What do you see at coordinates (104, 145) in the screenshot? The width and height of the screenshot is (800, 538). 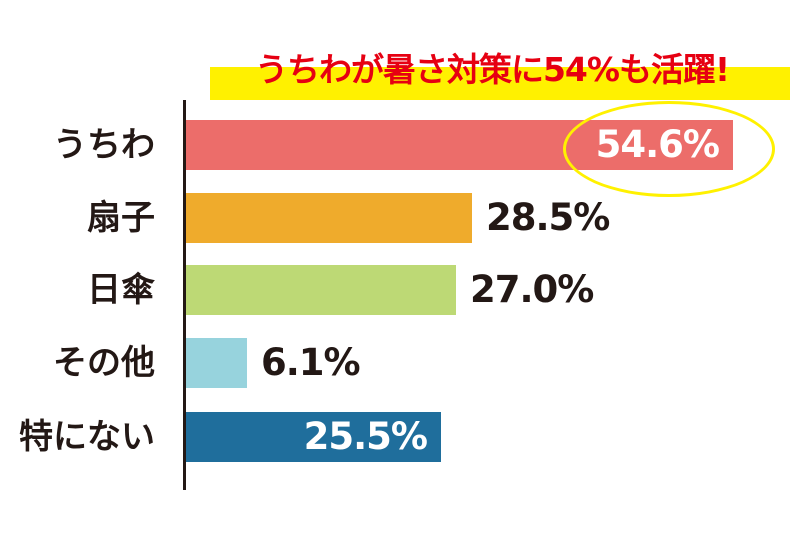 I see `category-label: うちわ` at bounding box center [104, 145].